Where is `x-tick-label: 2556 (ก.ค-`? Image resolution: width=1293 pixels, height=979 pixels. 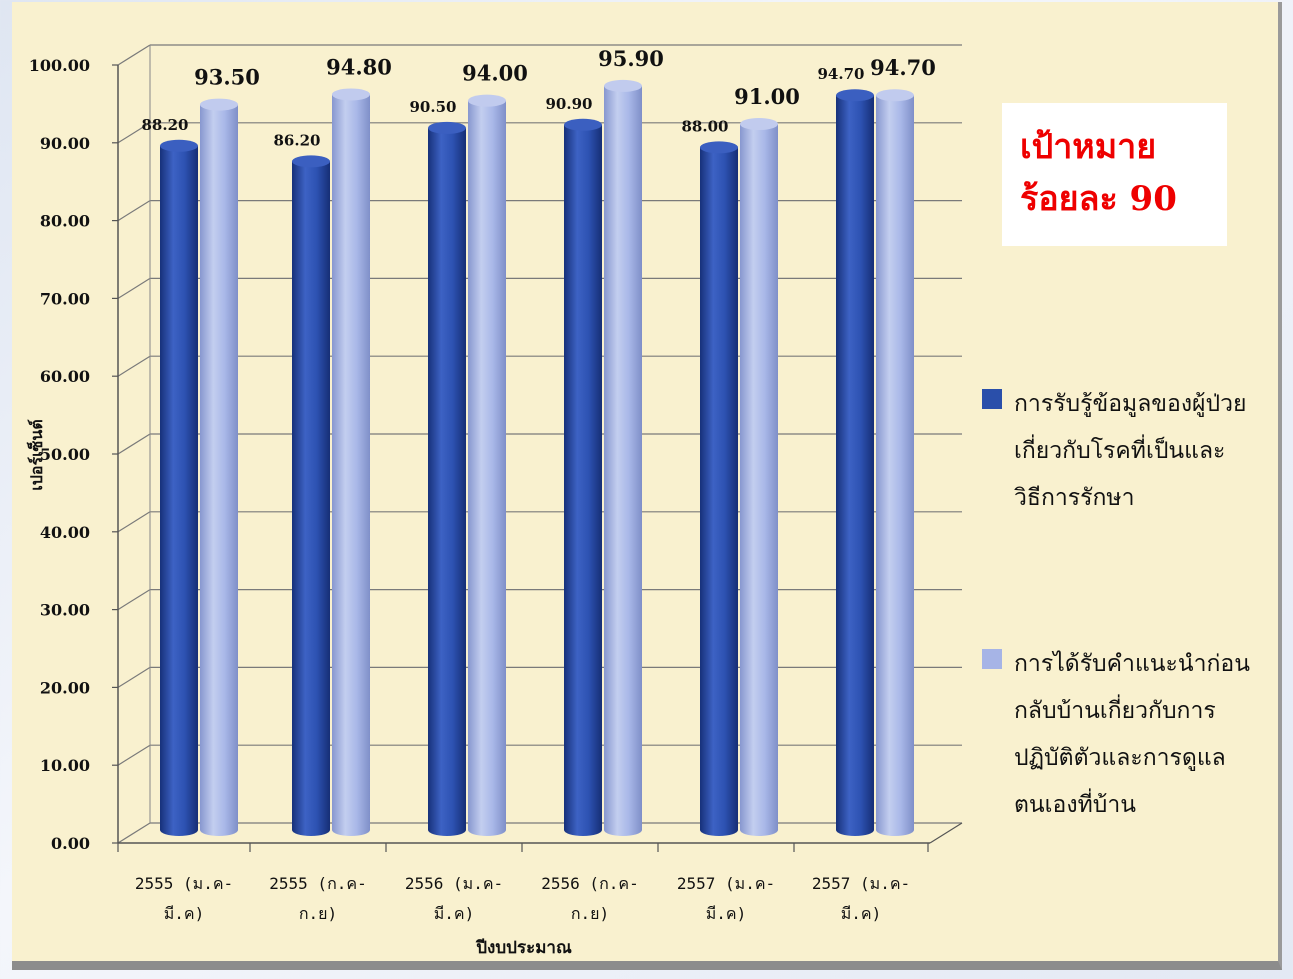
x-tick-label: 2556 (ก.ค- is located at coordinates (589, 883).